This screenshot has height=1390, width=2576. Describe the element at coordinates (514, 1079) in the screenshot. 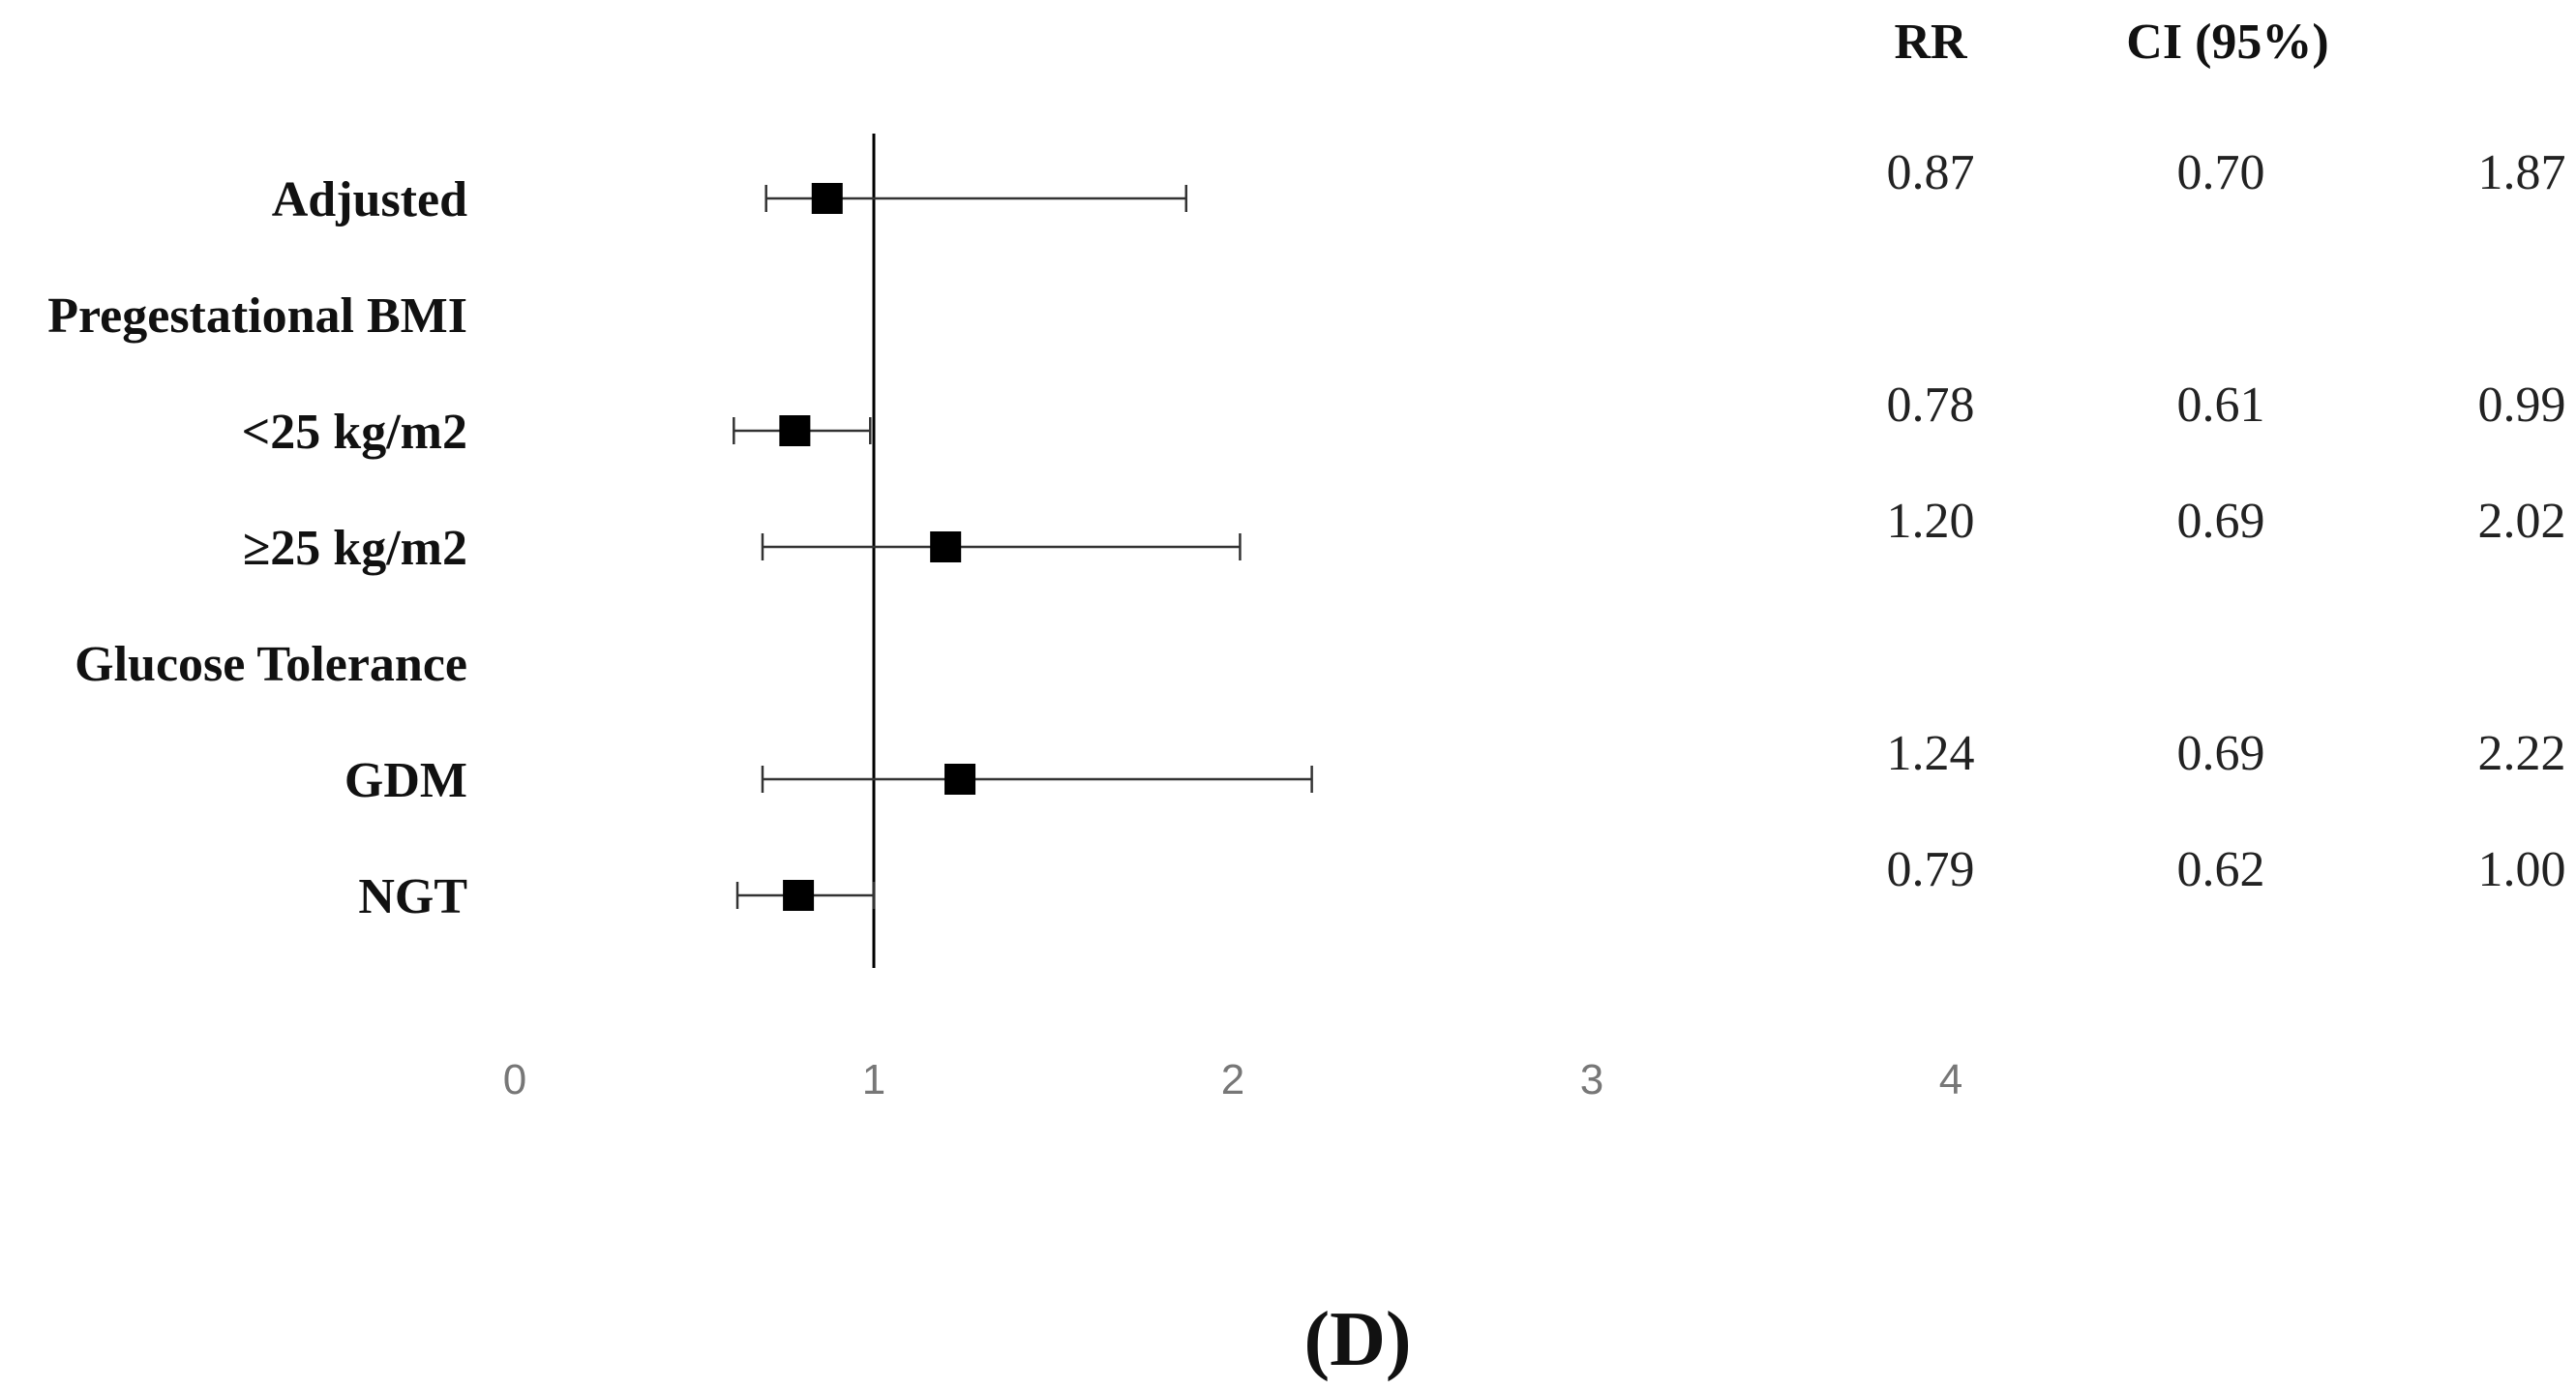

I see `x-tick-label-0: 0` at that location.